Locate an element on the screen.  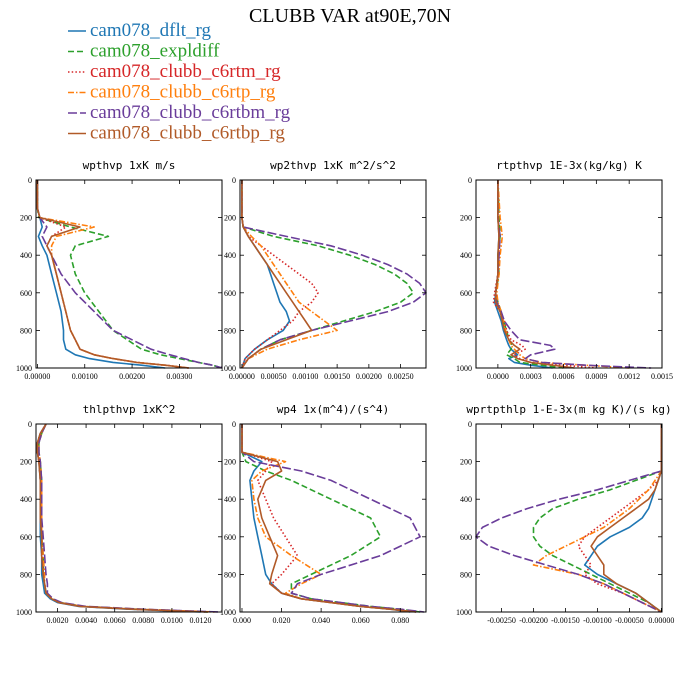
panel-title: thlpthvp 1xK^2 is located at coordinates (129, 409).